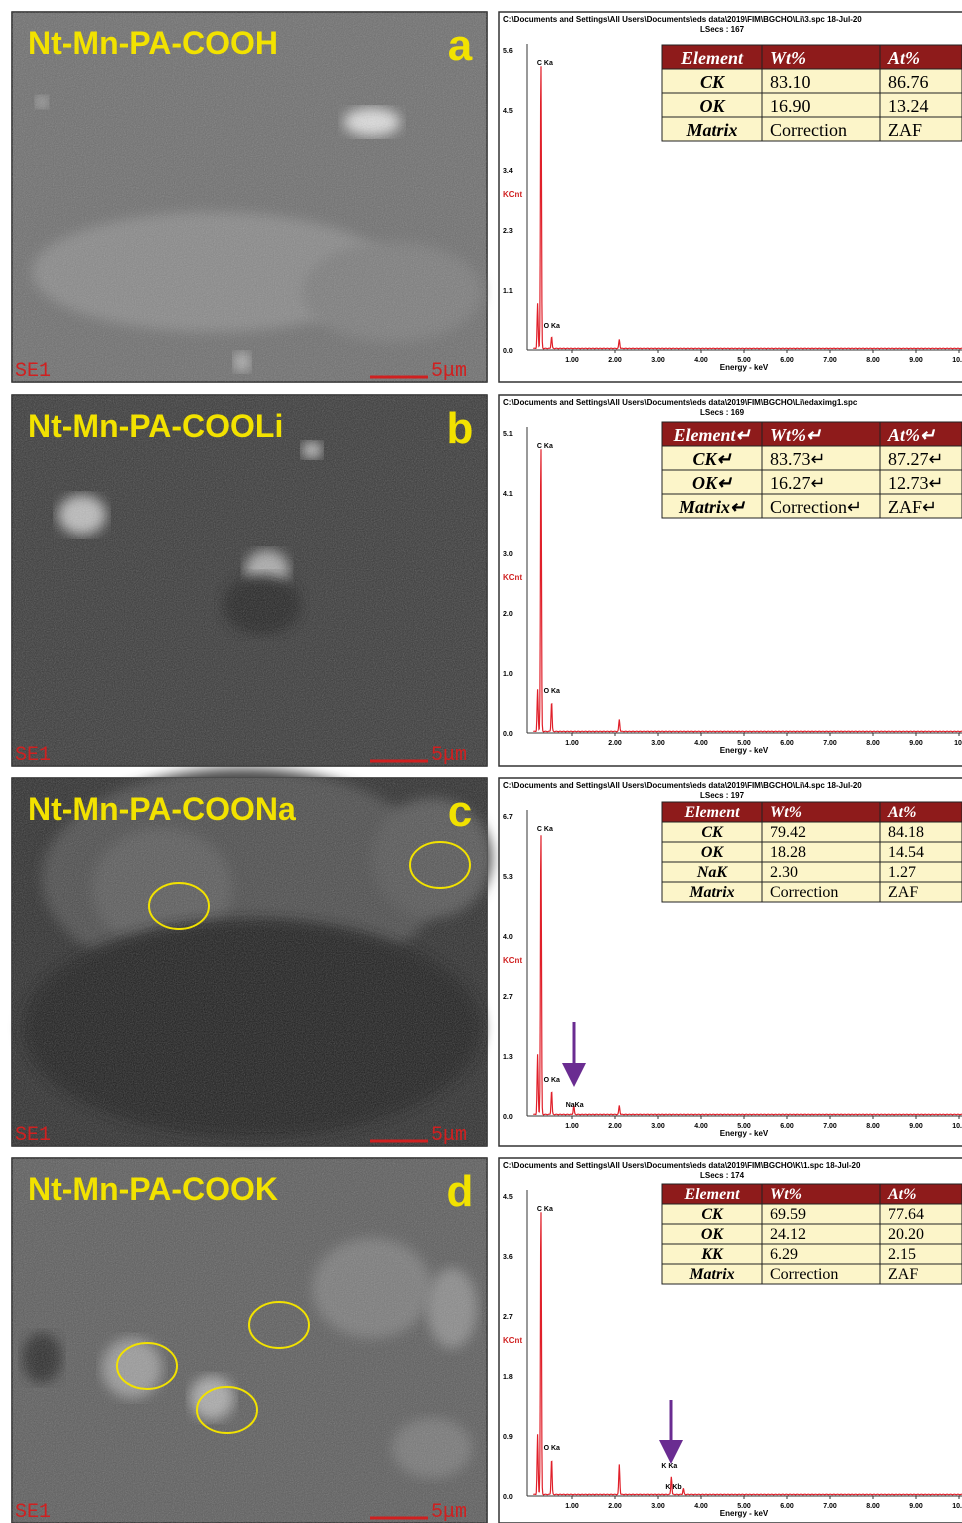 This screenshot has height=1523, width=962. What do you see at coordinates (512, 960) in the screenshot?
I see `y-axis-label: KCnt` at bounding box center [512, 960].